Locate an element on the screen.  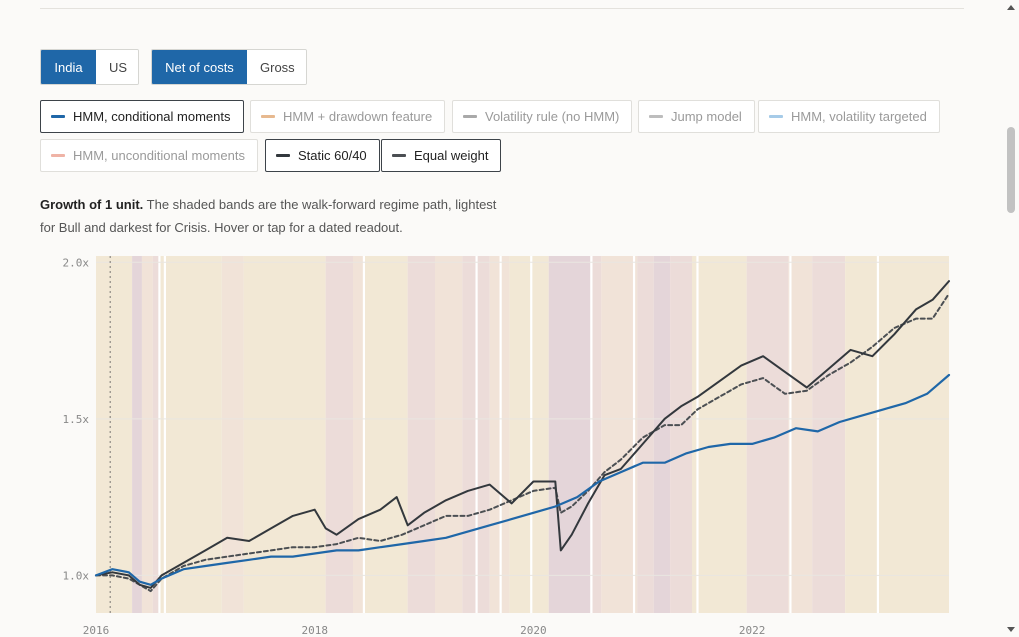
x-tick-label: 2016 is located at coordinates (96, 630).